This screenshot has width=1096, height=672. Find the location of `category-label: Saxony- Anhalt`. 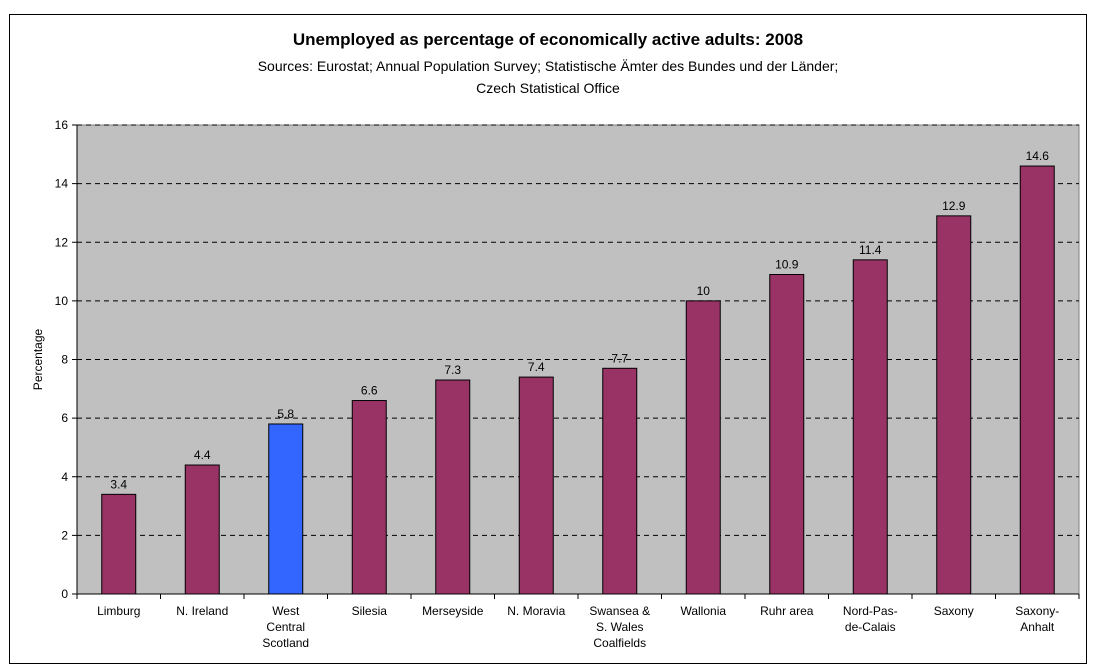

category-label: Saxony- Anhalt is located at coordinates (1037, 619).